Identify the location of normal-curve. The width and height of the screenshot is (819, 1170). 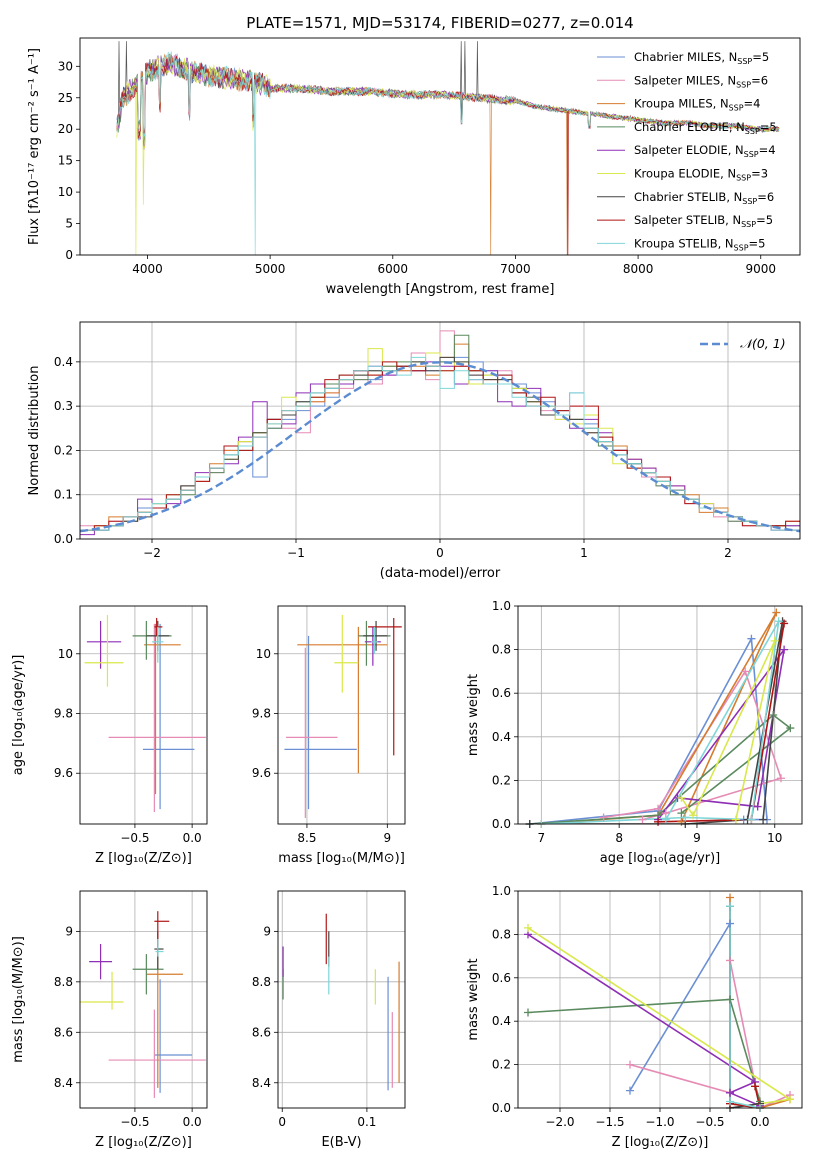
(440, 447).